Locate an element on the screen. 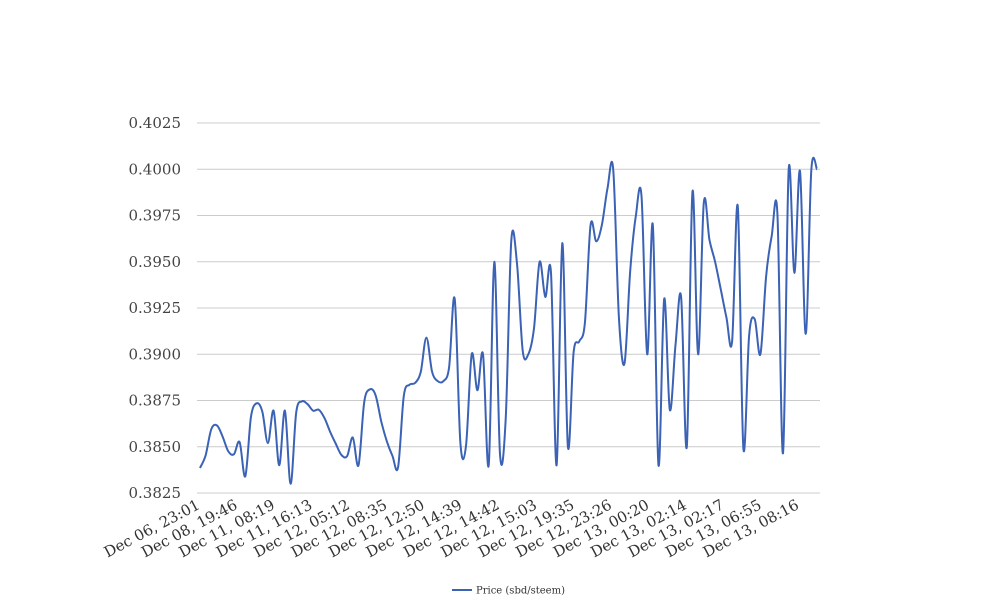 The width and height of the screenshot is (1008, 616). legend-label: Price (sbd/steem) is located at coordinates (520, 591).